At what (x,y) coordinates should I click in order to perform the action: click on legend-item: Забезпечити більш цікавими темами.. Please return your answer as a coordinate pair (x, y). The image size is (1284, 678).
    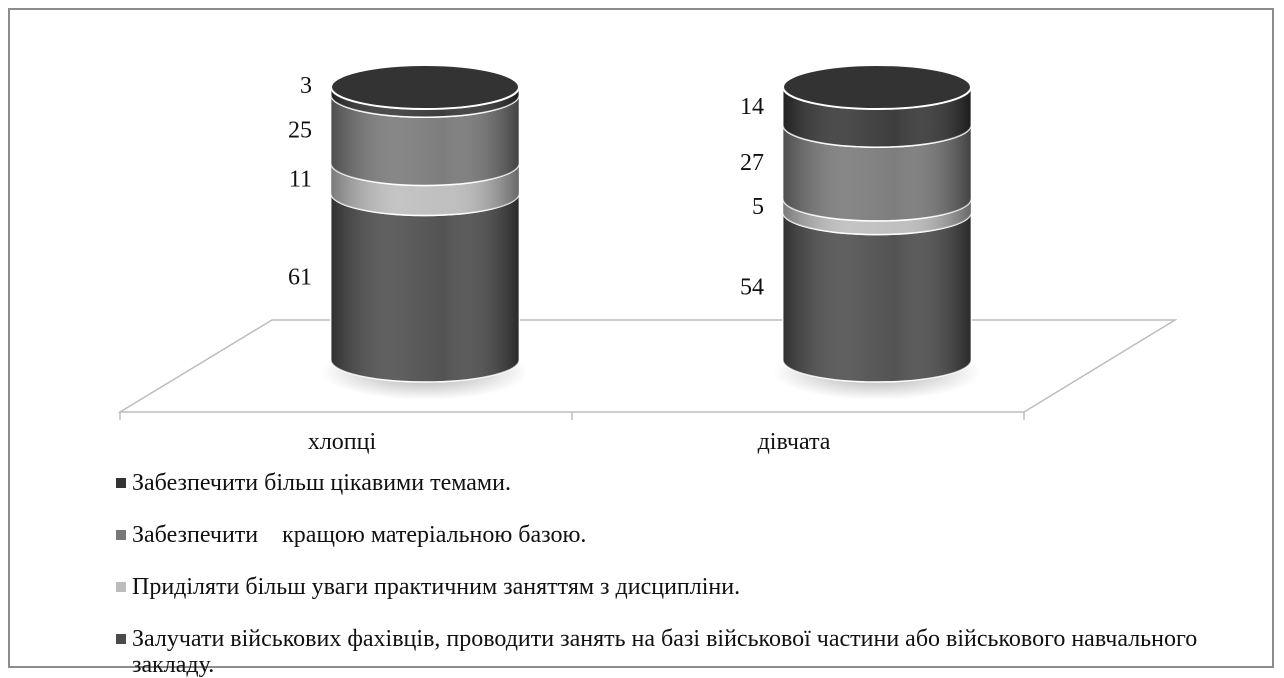
    Looking at the image, I should click on (666, 496).